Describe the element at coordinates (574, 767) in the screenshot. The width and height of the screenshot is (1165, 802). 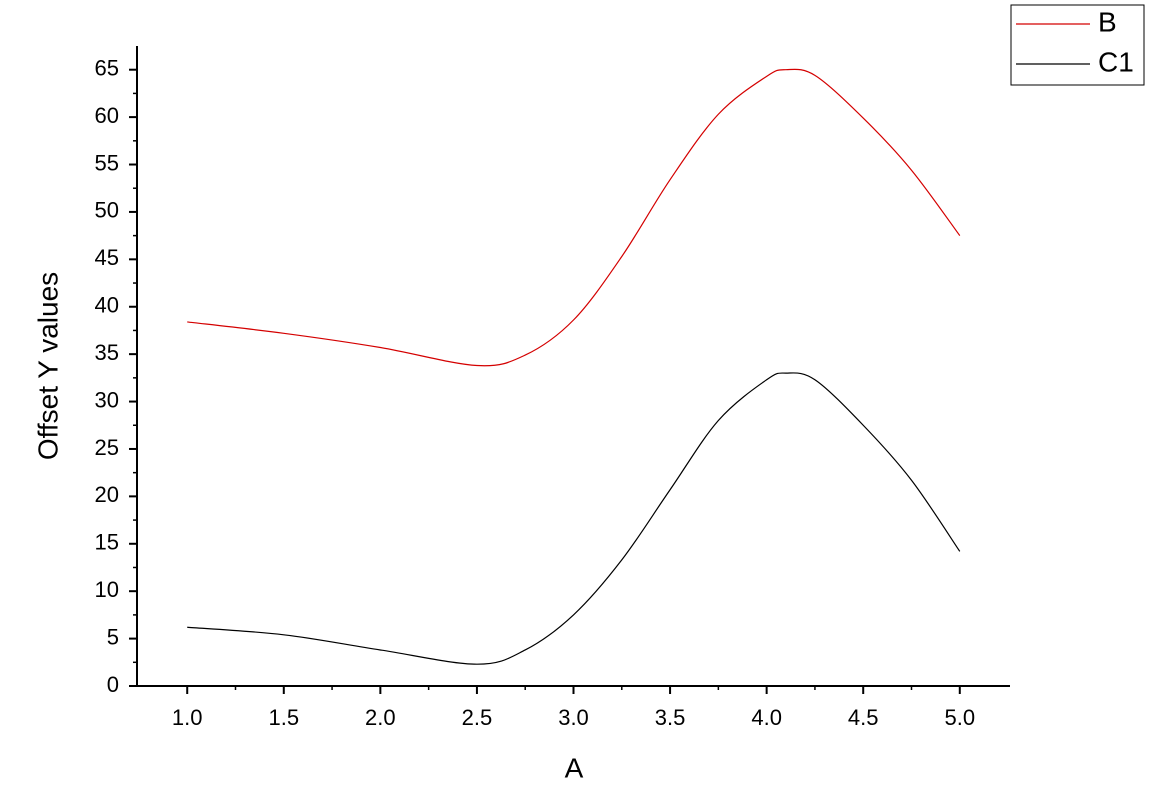
I see `x-axis-title: A` at that location.